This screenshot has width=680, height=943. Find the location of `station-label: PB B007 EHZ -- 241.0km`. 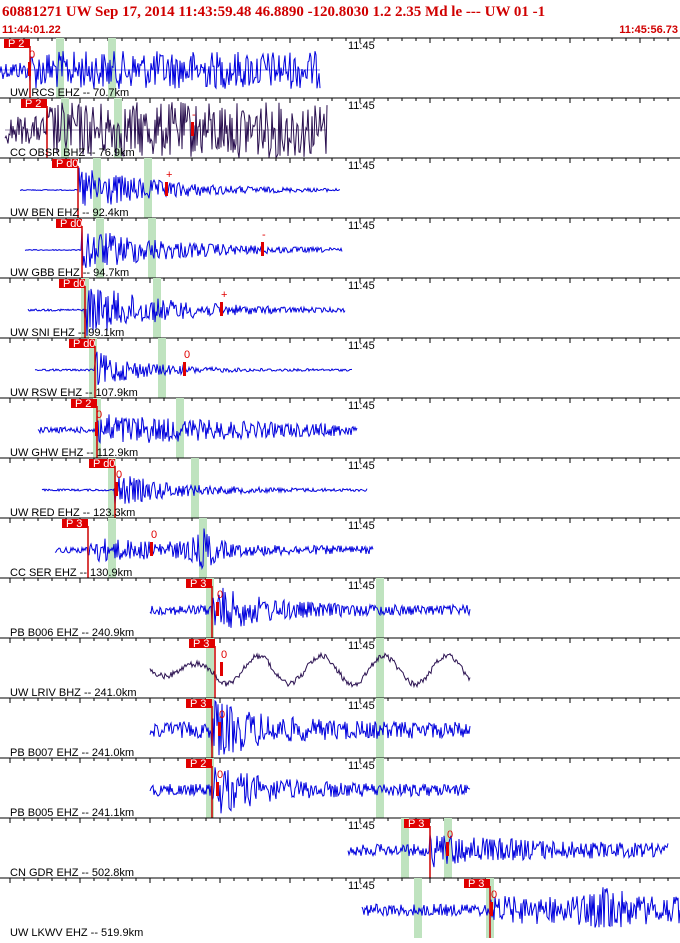

station-label: PB B007 EHZ -- 241.0km is located at coordinates (72, 753).